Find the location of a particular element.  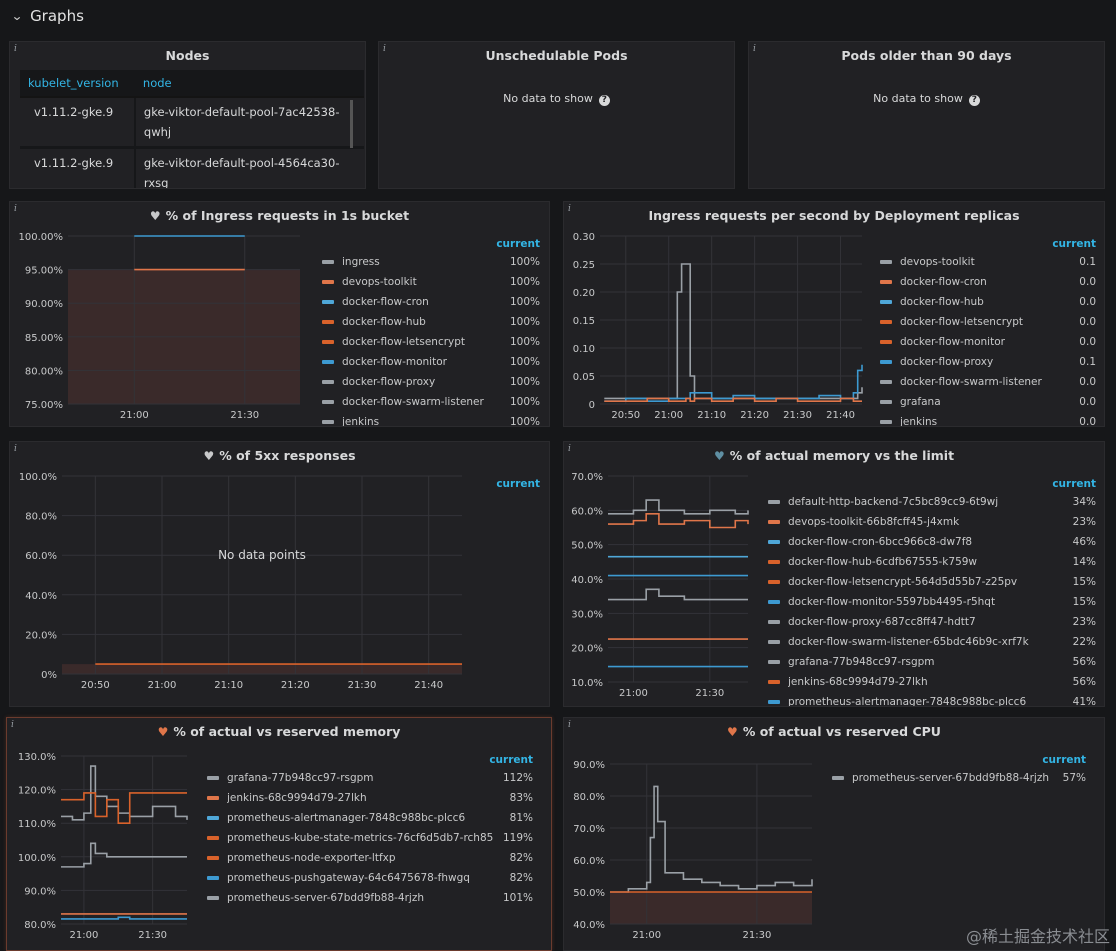

legend-item: docker-flow-swarm-listener 100% is located at coordinates (431, 402).